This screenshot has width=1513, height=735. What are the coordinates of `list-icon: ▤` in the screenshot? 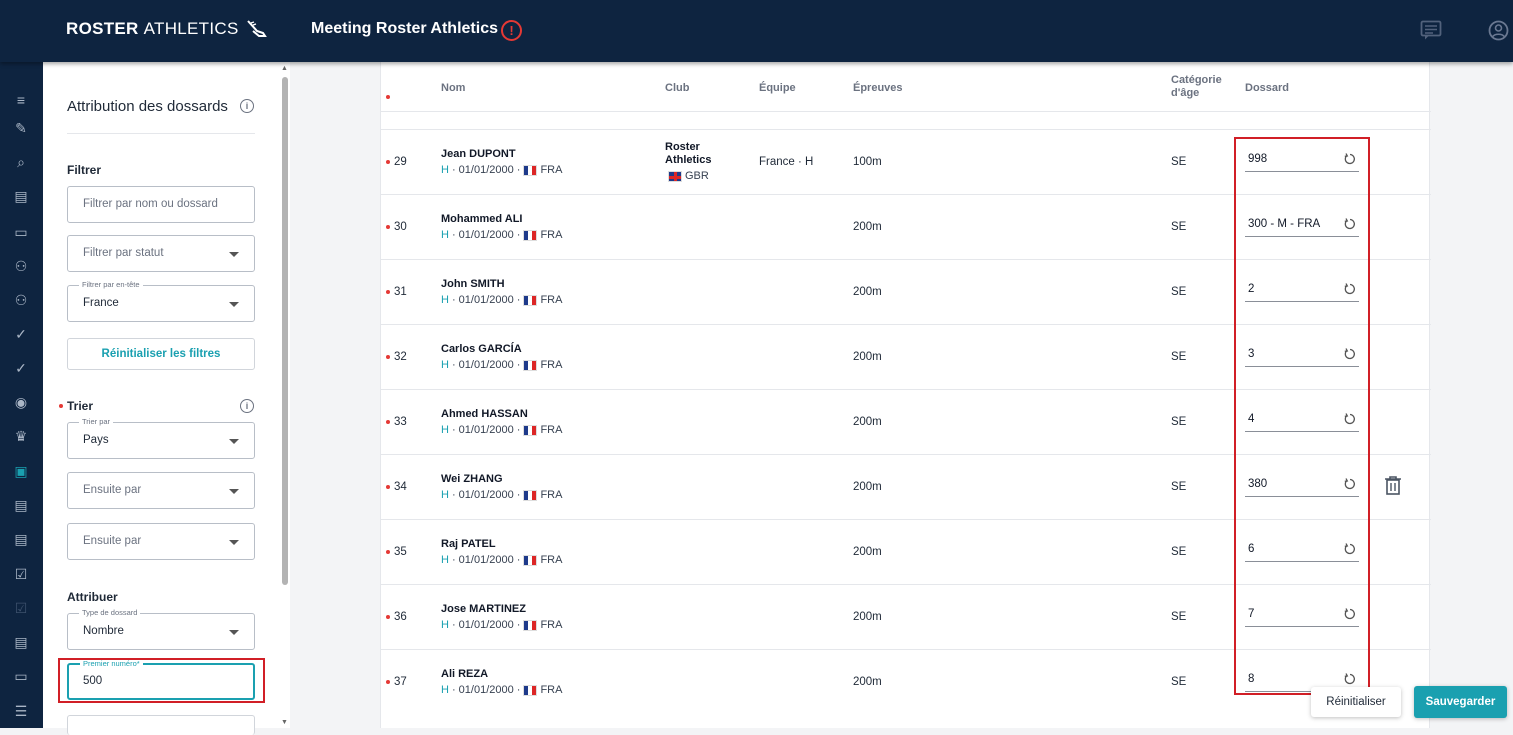 It's located at (21, 195).